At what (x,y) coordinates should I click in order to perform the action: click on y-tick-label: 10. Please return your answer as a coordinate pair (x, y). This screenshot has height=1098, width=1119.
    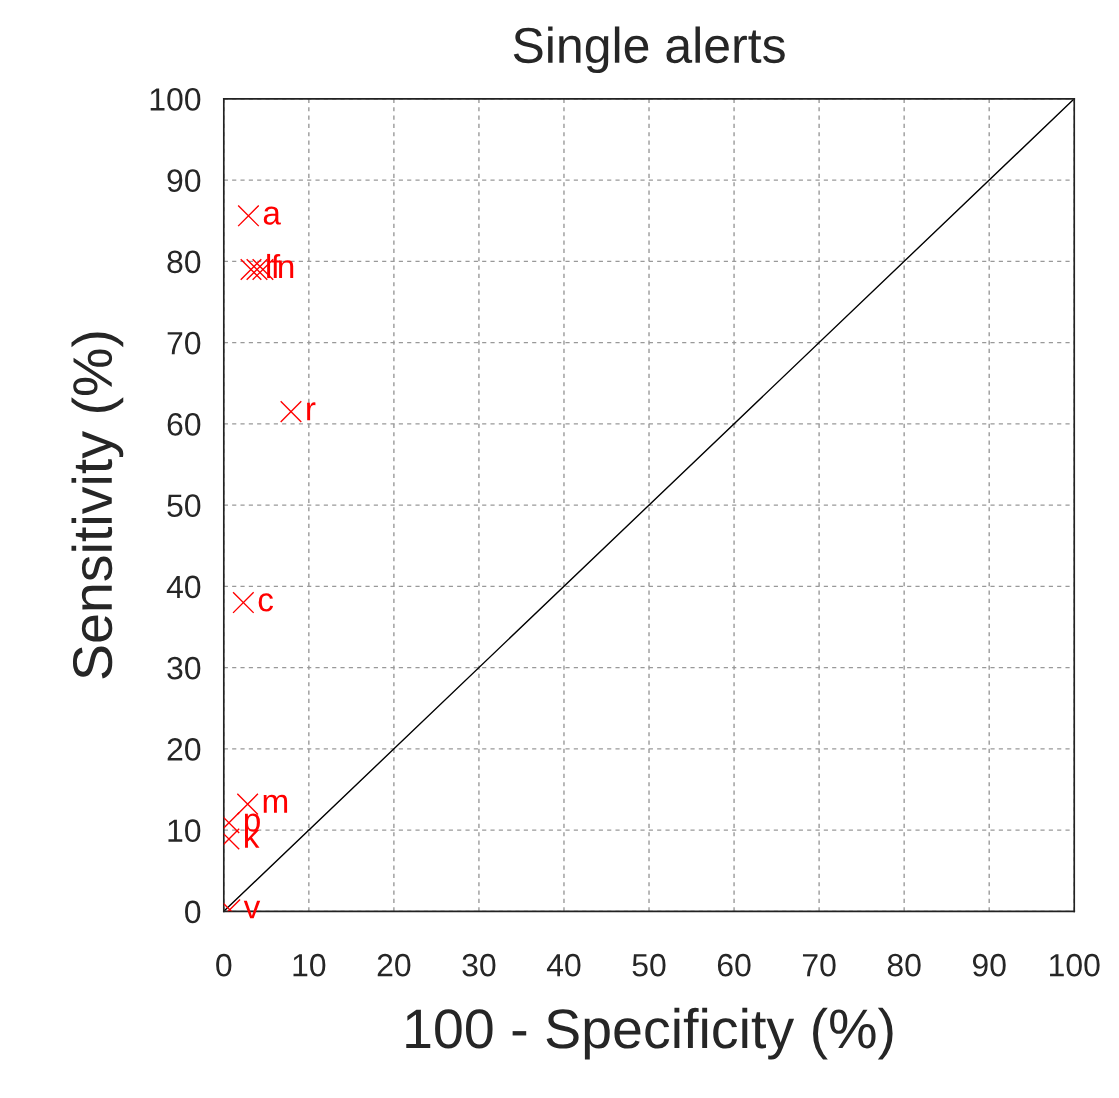
    Looking at the image, I should click on (184, 830).